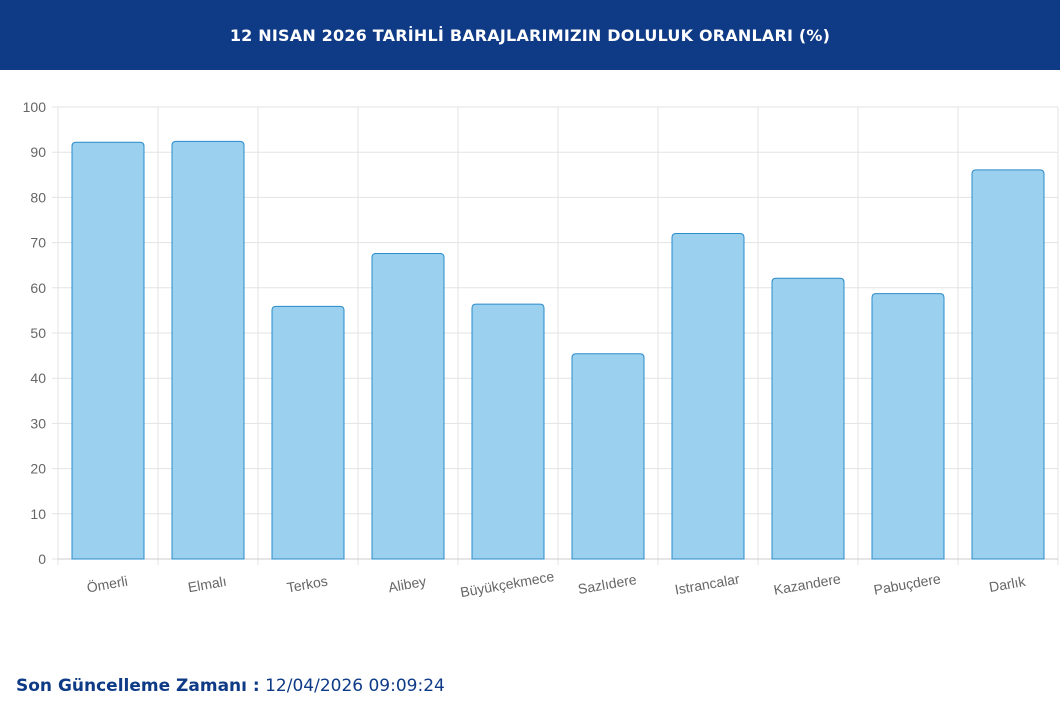  Describe the element at coordinates (42, 559) in the screenshot. I see `y-tick-label: 0` at that location.